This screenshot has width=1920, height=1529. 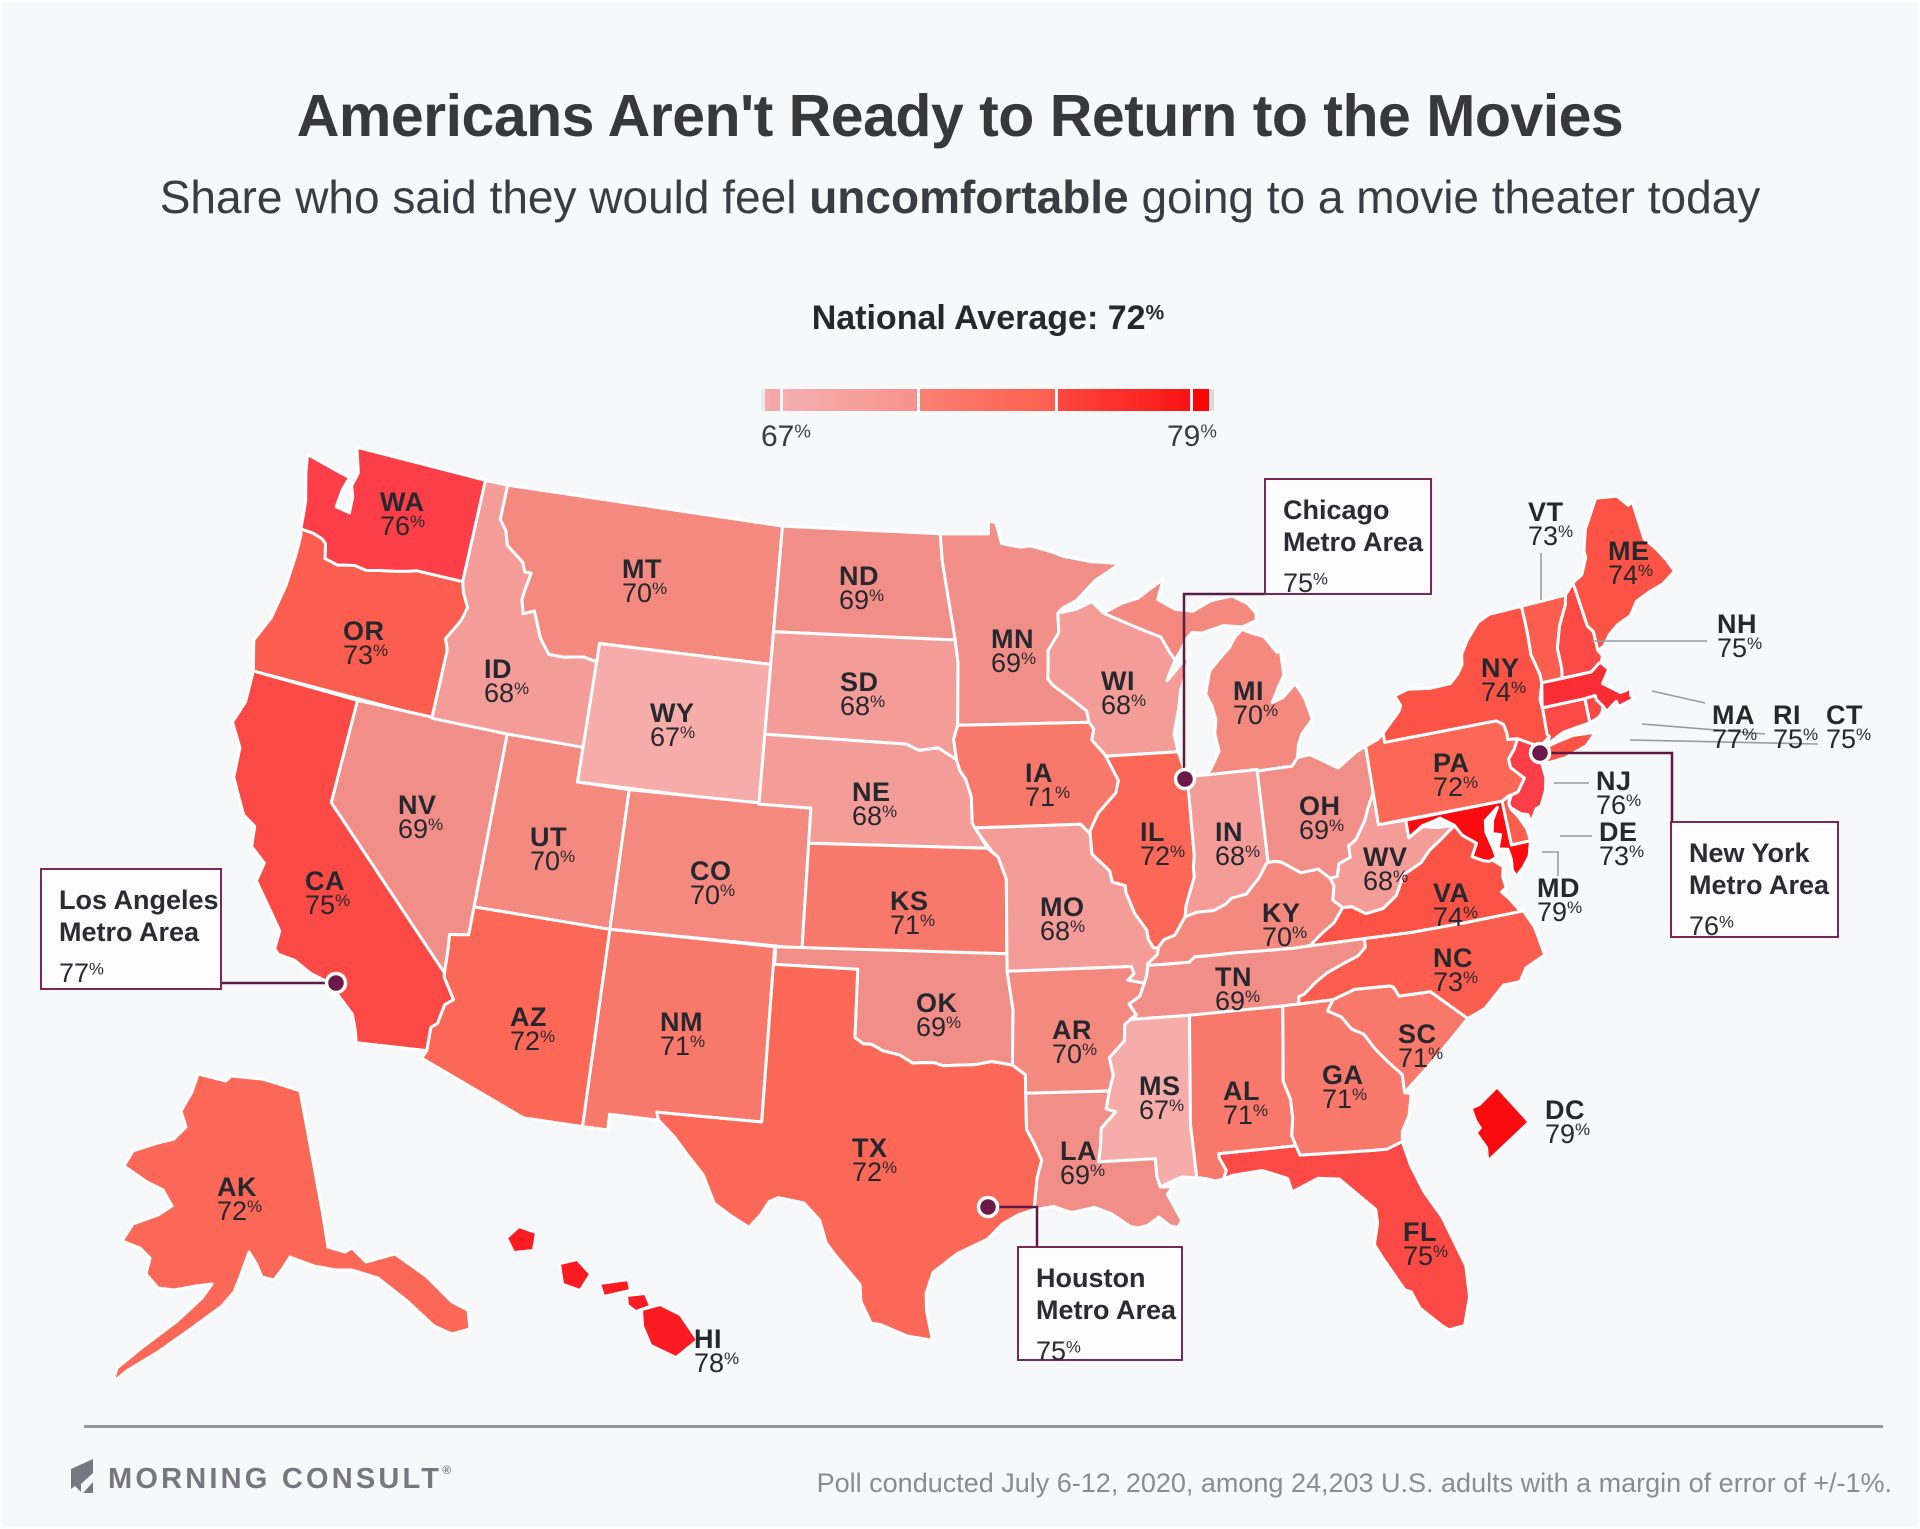 What do you see at coordinates (1420, 1232) in the screenshot?
I see `svg-text: FL` at bounding box center [1420, 1232].